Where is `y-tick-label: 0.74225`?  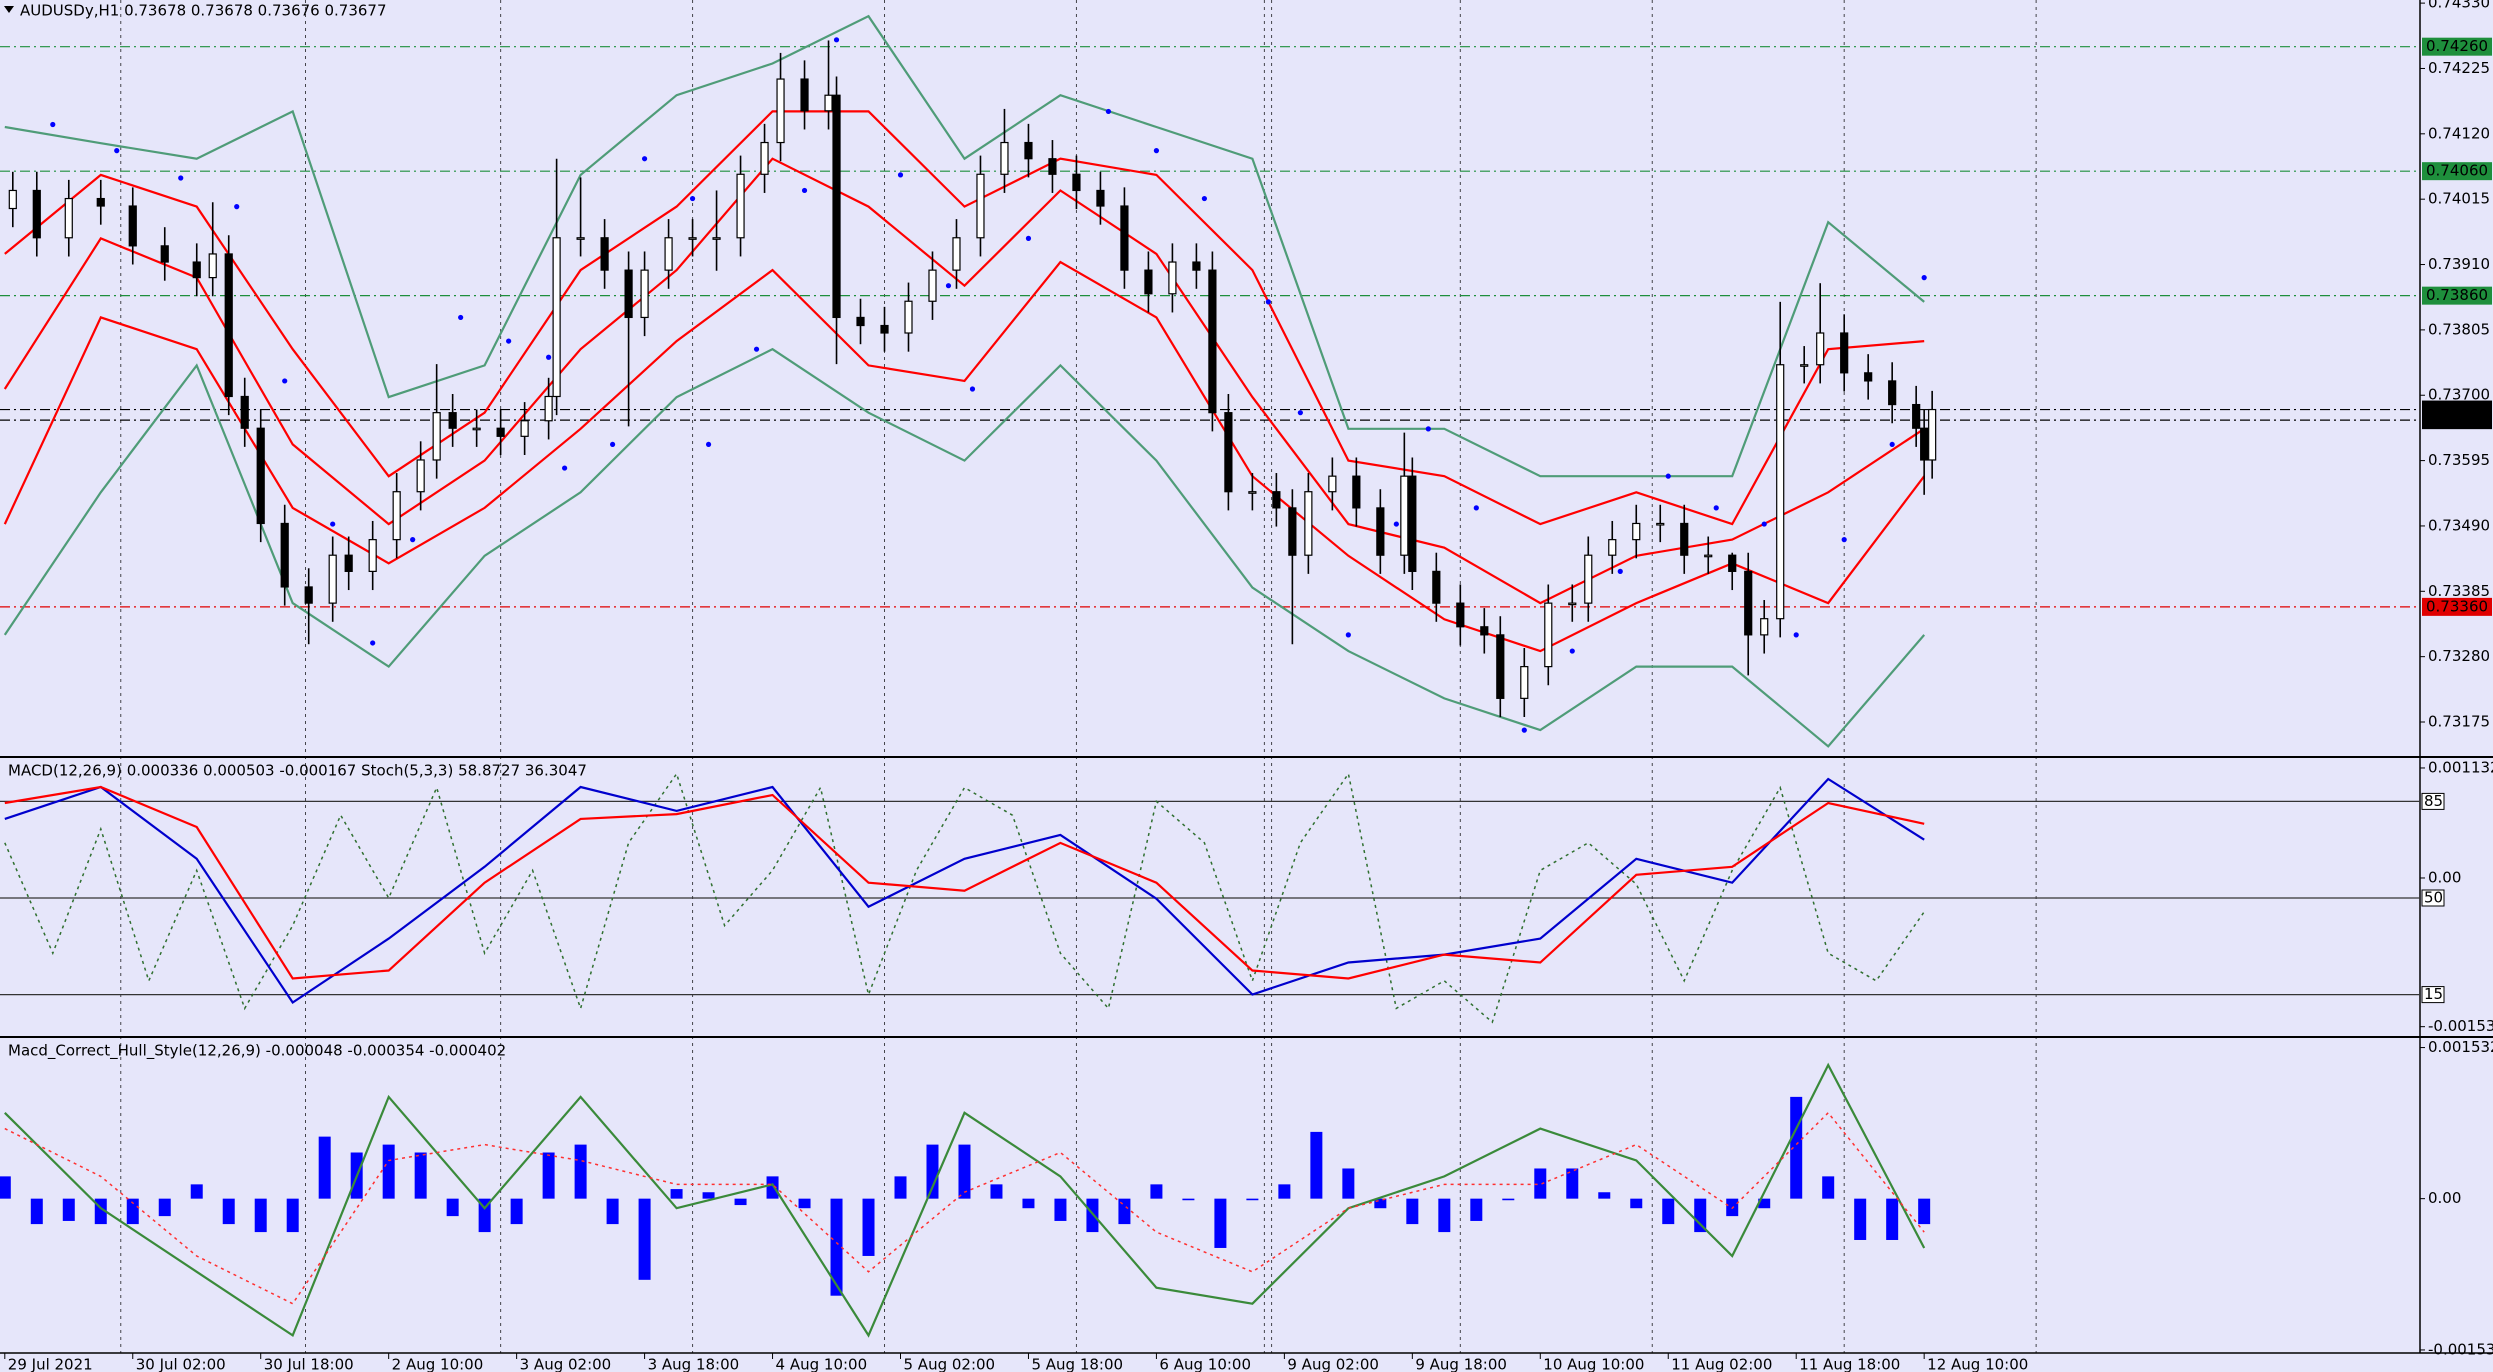
y-tick-label: 0.74225 is located at coordinates (2459, 68).